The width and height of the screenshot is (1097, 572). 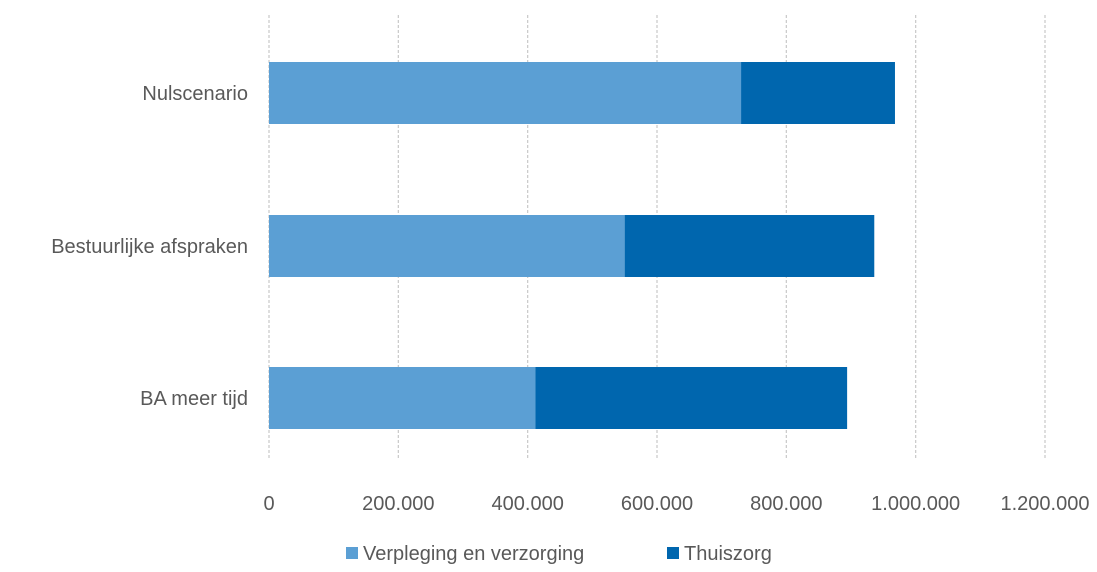 I want to click on x-tick-label: 400.000, so click(x=528, y=504).